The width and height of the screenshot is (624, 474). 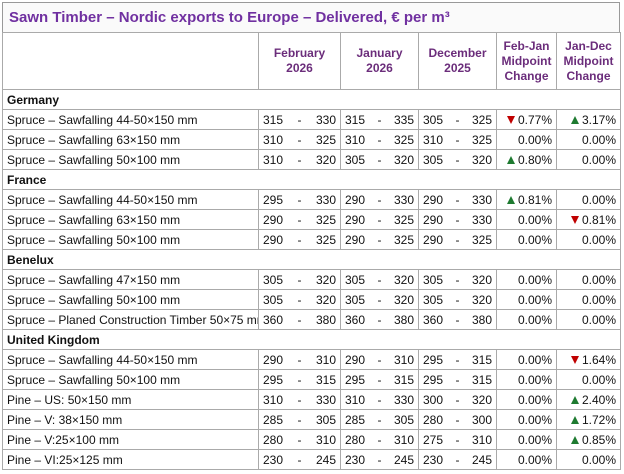 What do you see at coordinates (588, 61) in the screenshot?
I see `header-cell: Jan-Dec Midpoint Change` at bounding box center [588, 61].